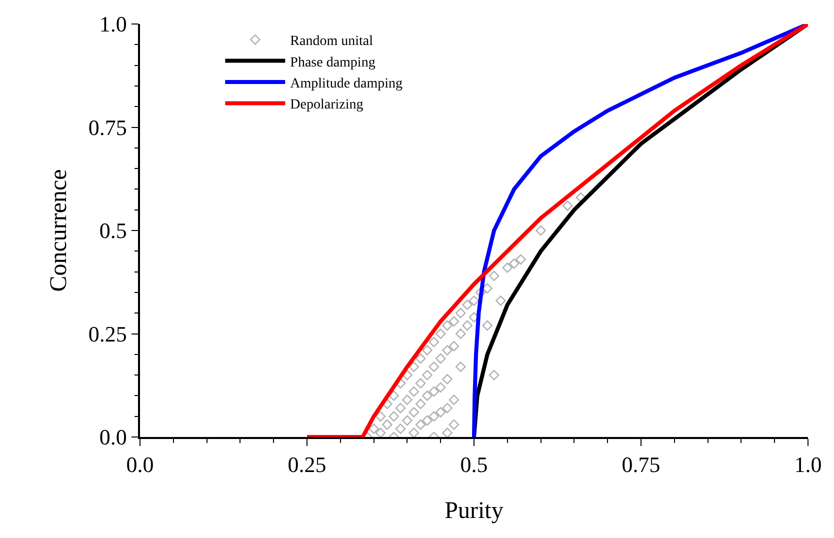 The image size is (834, 538). What do you see at coordinates (474, 511) in the screenshot?
I see `x-axis-title: Purity` at bounding box center [474, 511].